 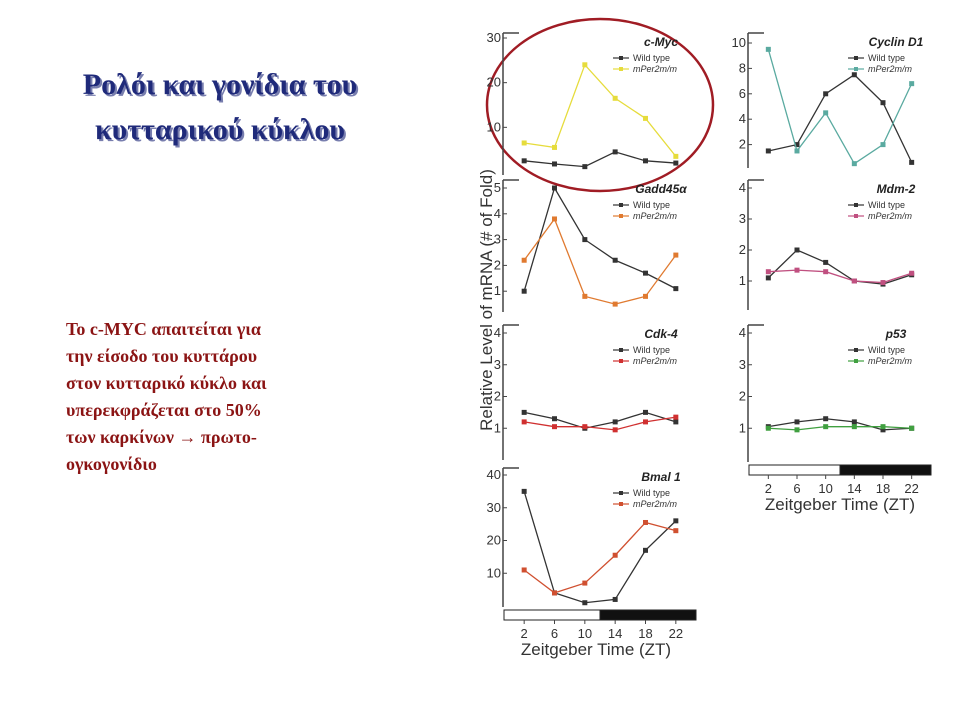 I want to click on chart-title: c-Myc, so click(x=661, y=42).